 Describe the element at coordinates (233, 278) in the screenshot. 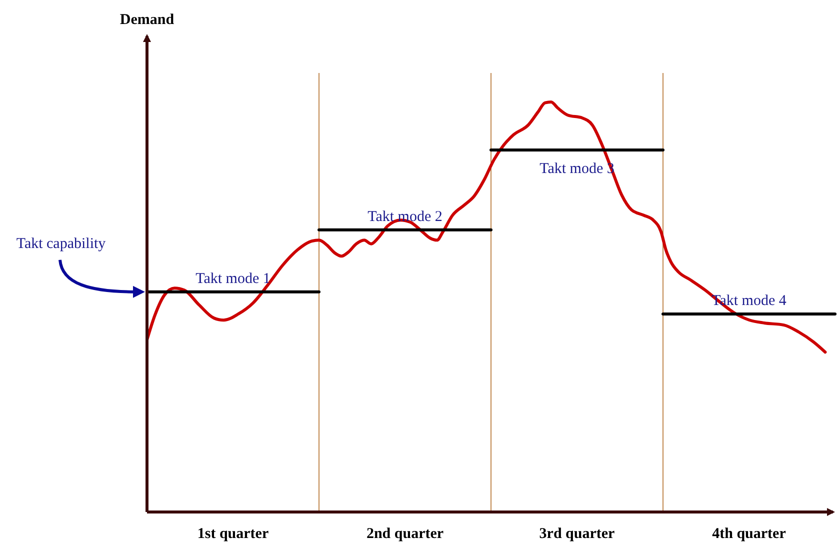

I see `series-label: Takt mode 1` at that location.